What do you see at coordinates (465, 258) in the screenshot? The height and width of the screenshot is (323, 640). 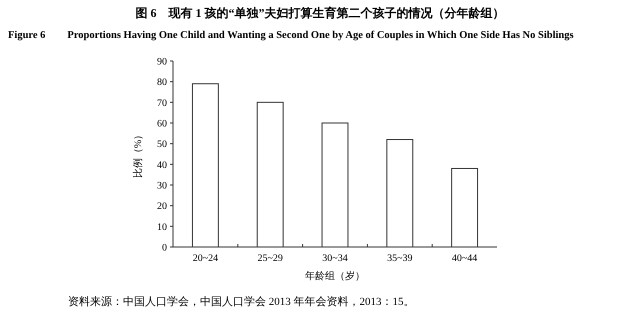 I see `x-tick-label: 40~44` at bounding box center [465, 258].